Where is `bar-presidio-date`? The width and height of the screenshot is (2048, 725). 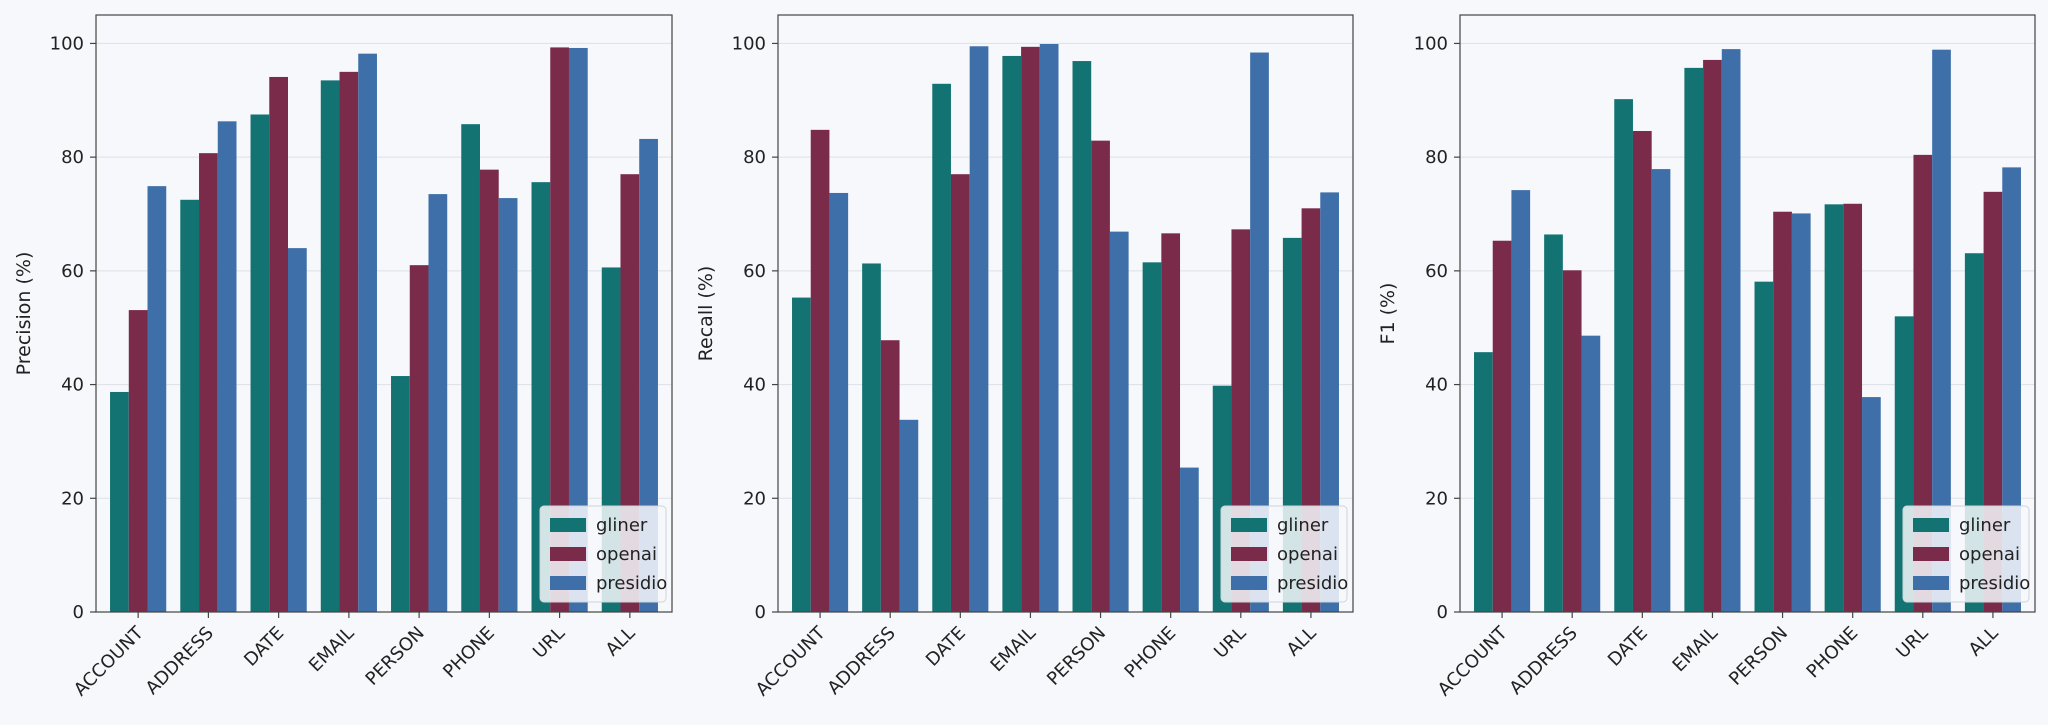 bar-presidio-date is located at coordinates (979, 329).